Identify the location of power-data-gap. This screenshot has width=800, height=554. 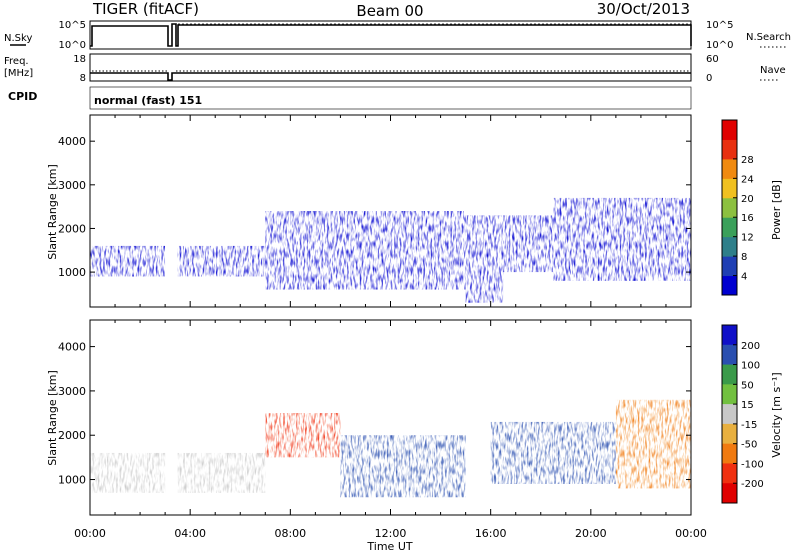
(171, 211).